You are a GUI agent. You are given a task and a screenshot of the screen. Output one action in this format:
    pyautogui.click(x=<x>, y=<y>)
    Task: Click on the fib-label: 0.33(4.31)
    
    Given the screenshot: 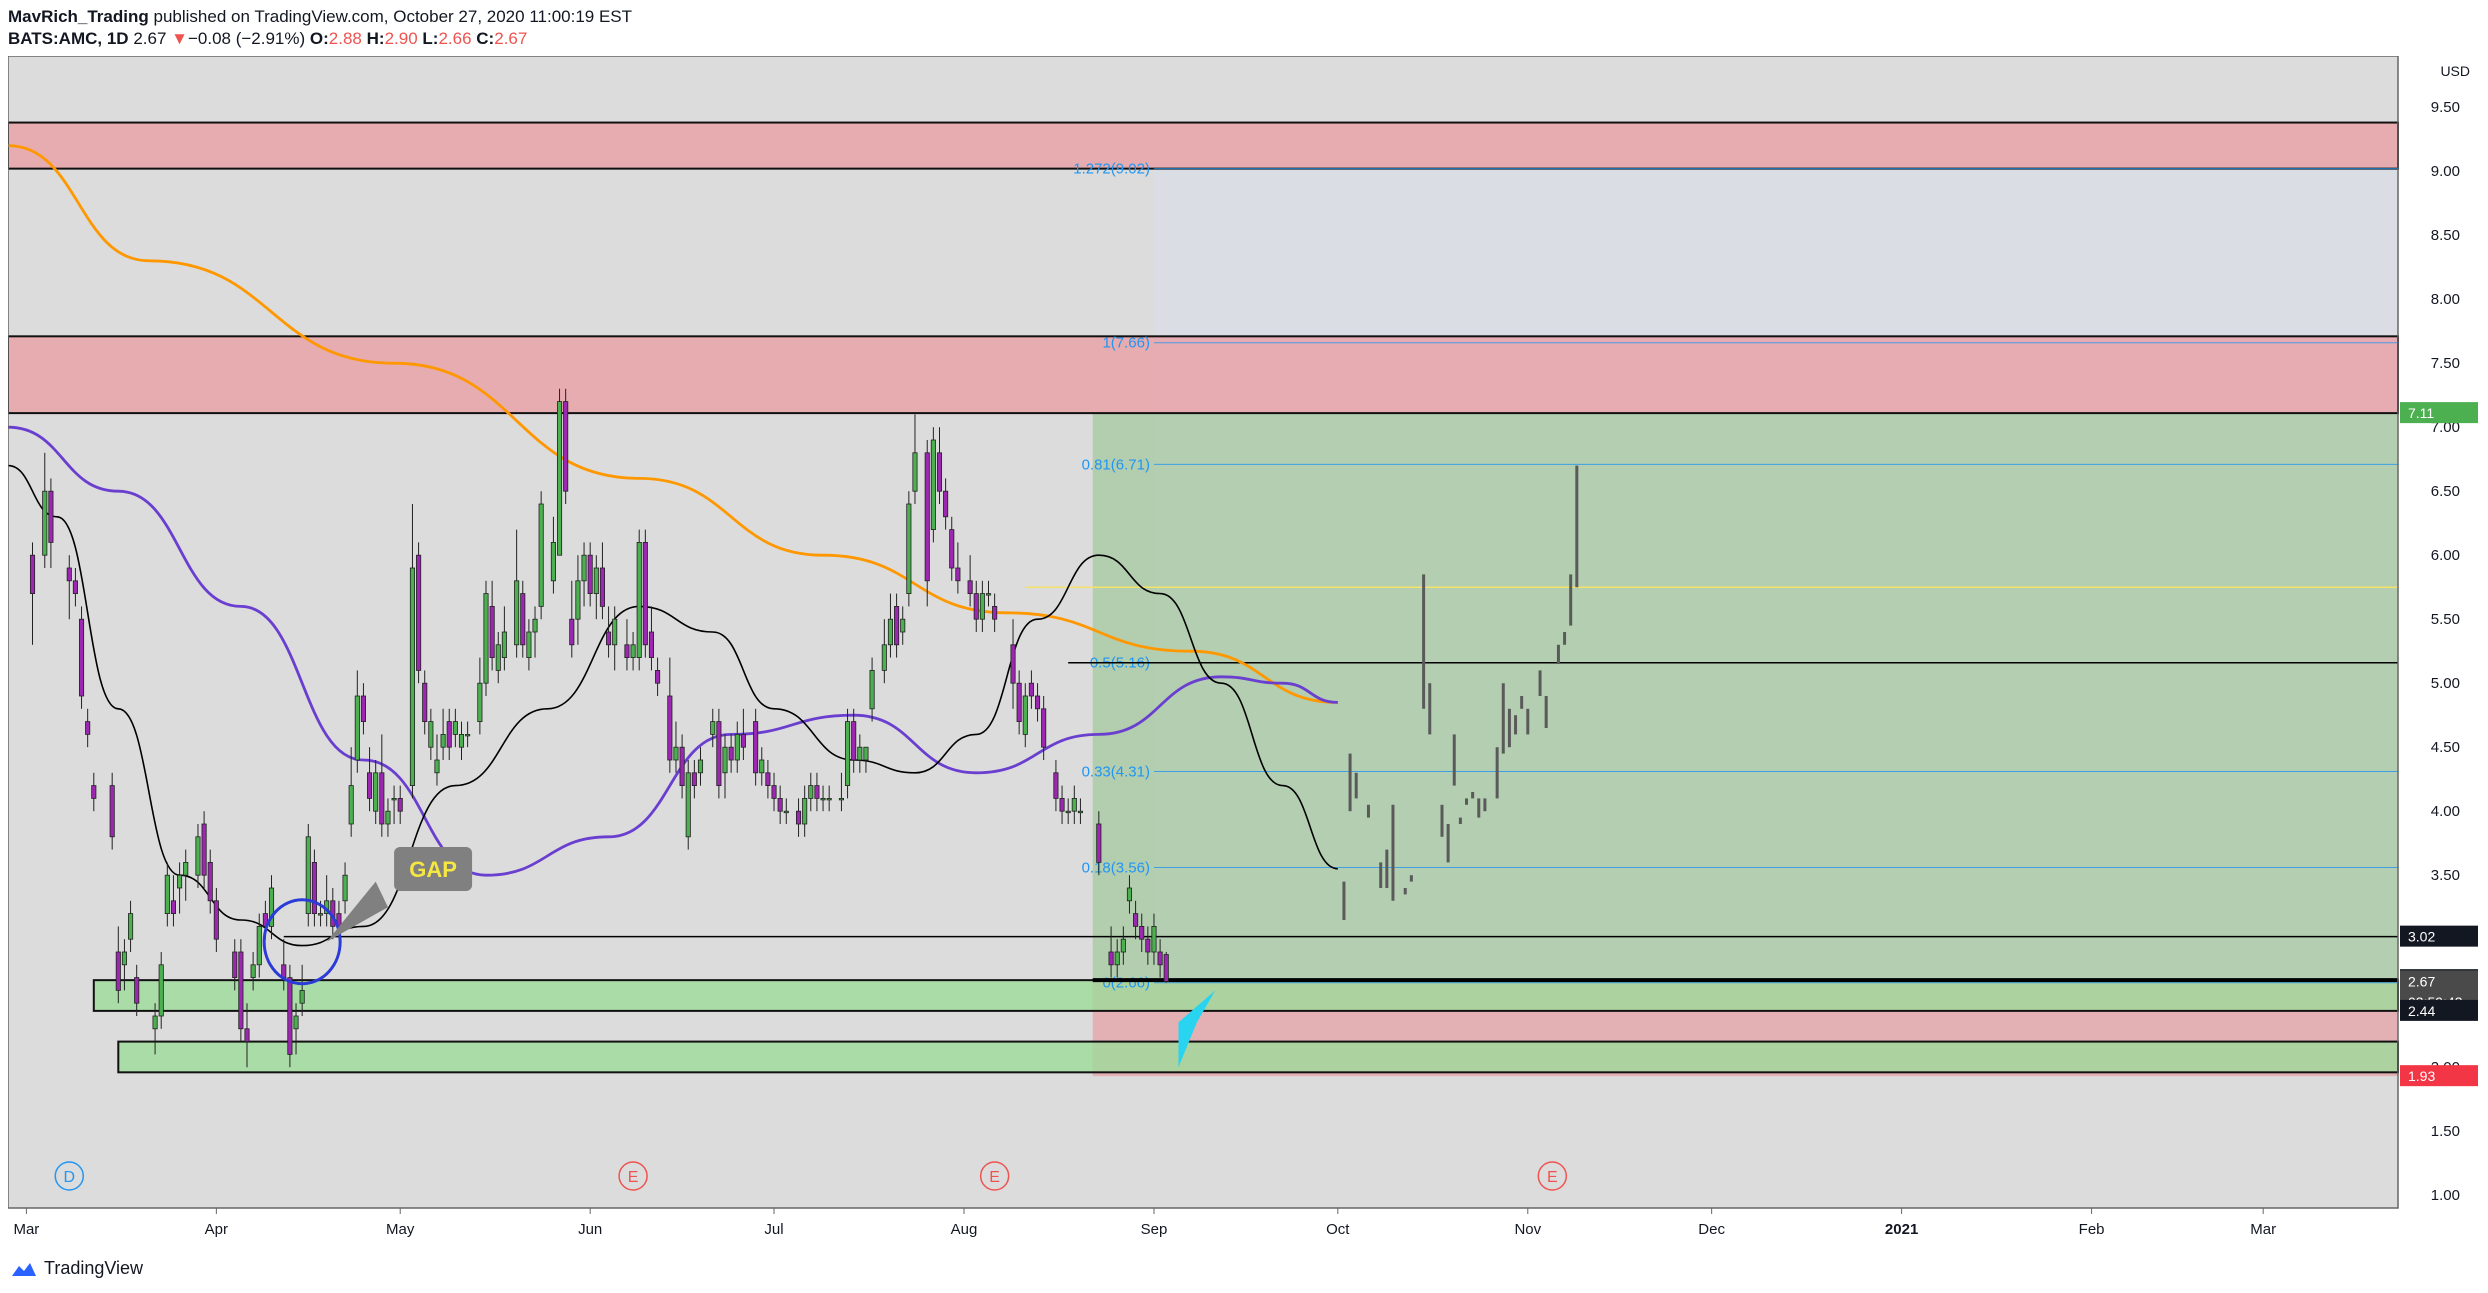 What is the action you would take?
    pyautogui.click(x=1116, y=772)
    